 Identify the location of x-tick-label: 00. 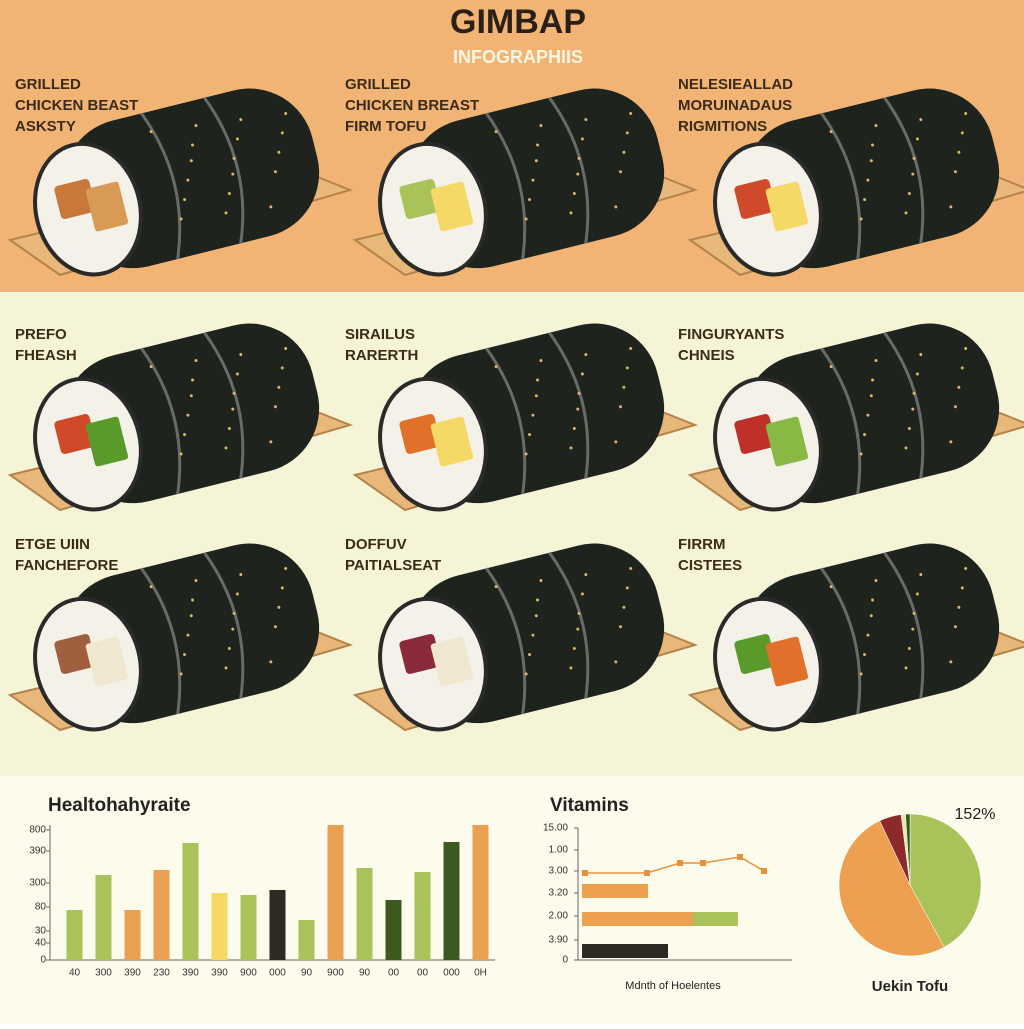
(423, 973).